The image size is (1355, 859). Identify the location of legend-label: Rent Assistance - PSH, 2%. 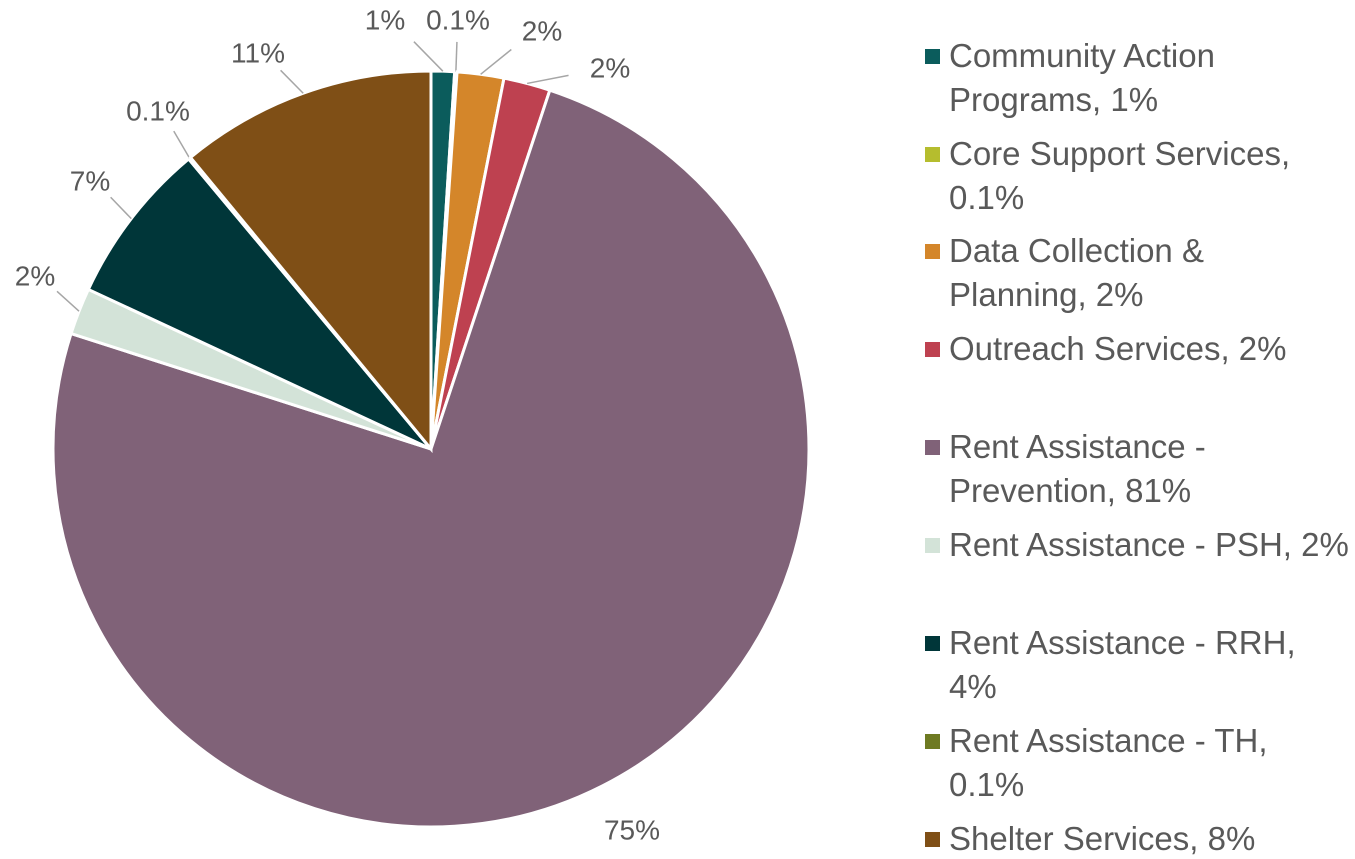
(1149, 544).